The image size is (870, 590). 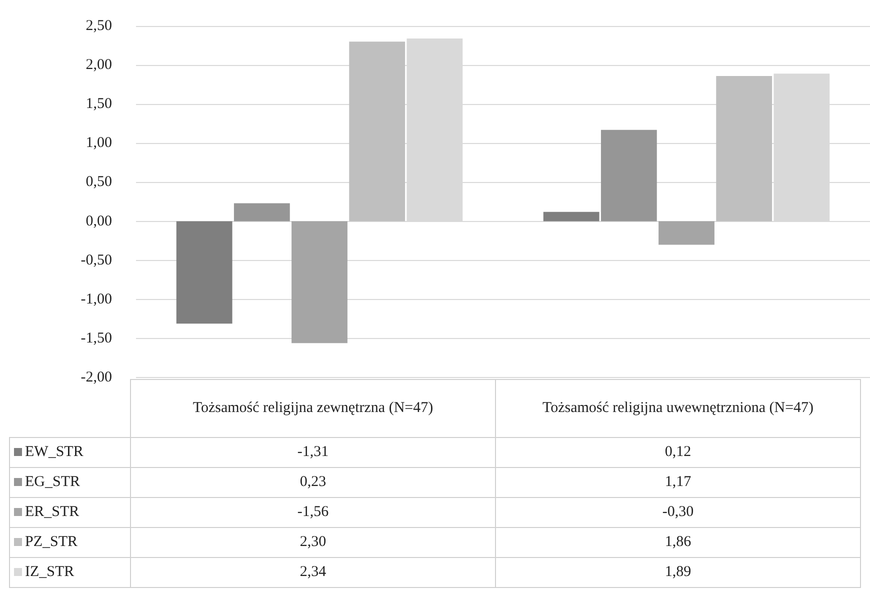 I want to click on y-tick-label: -1,50, so click(x=96, y=338).